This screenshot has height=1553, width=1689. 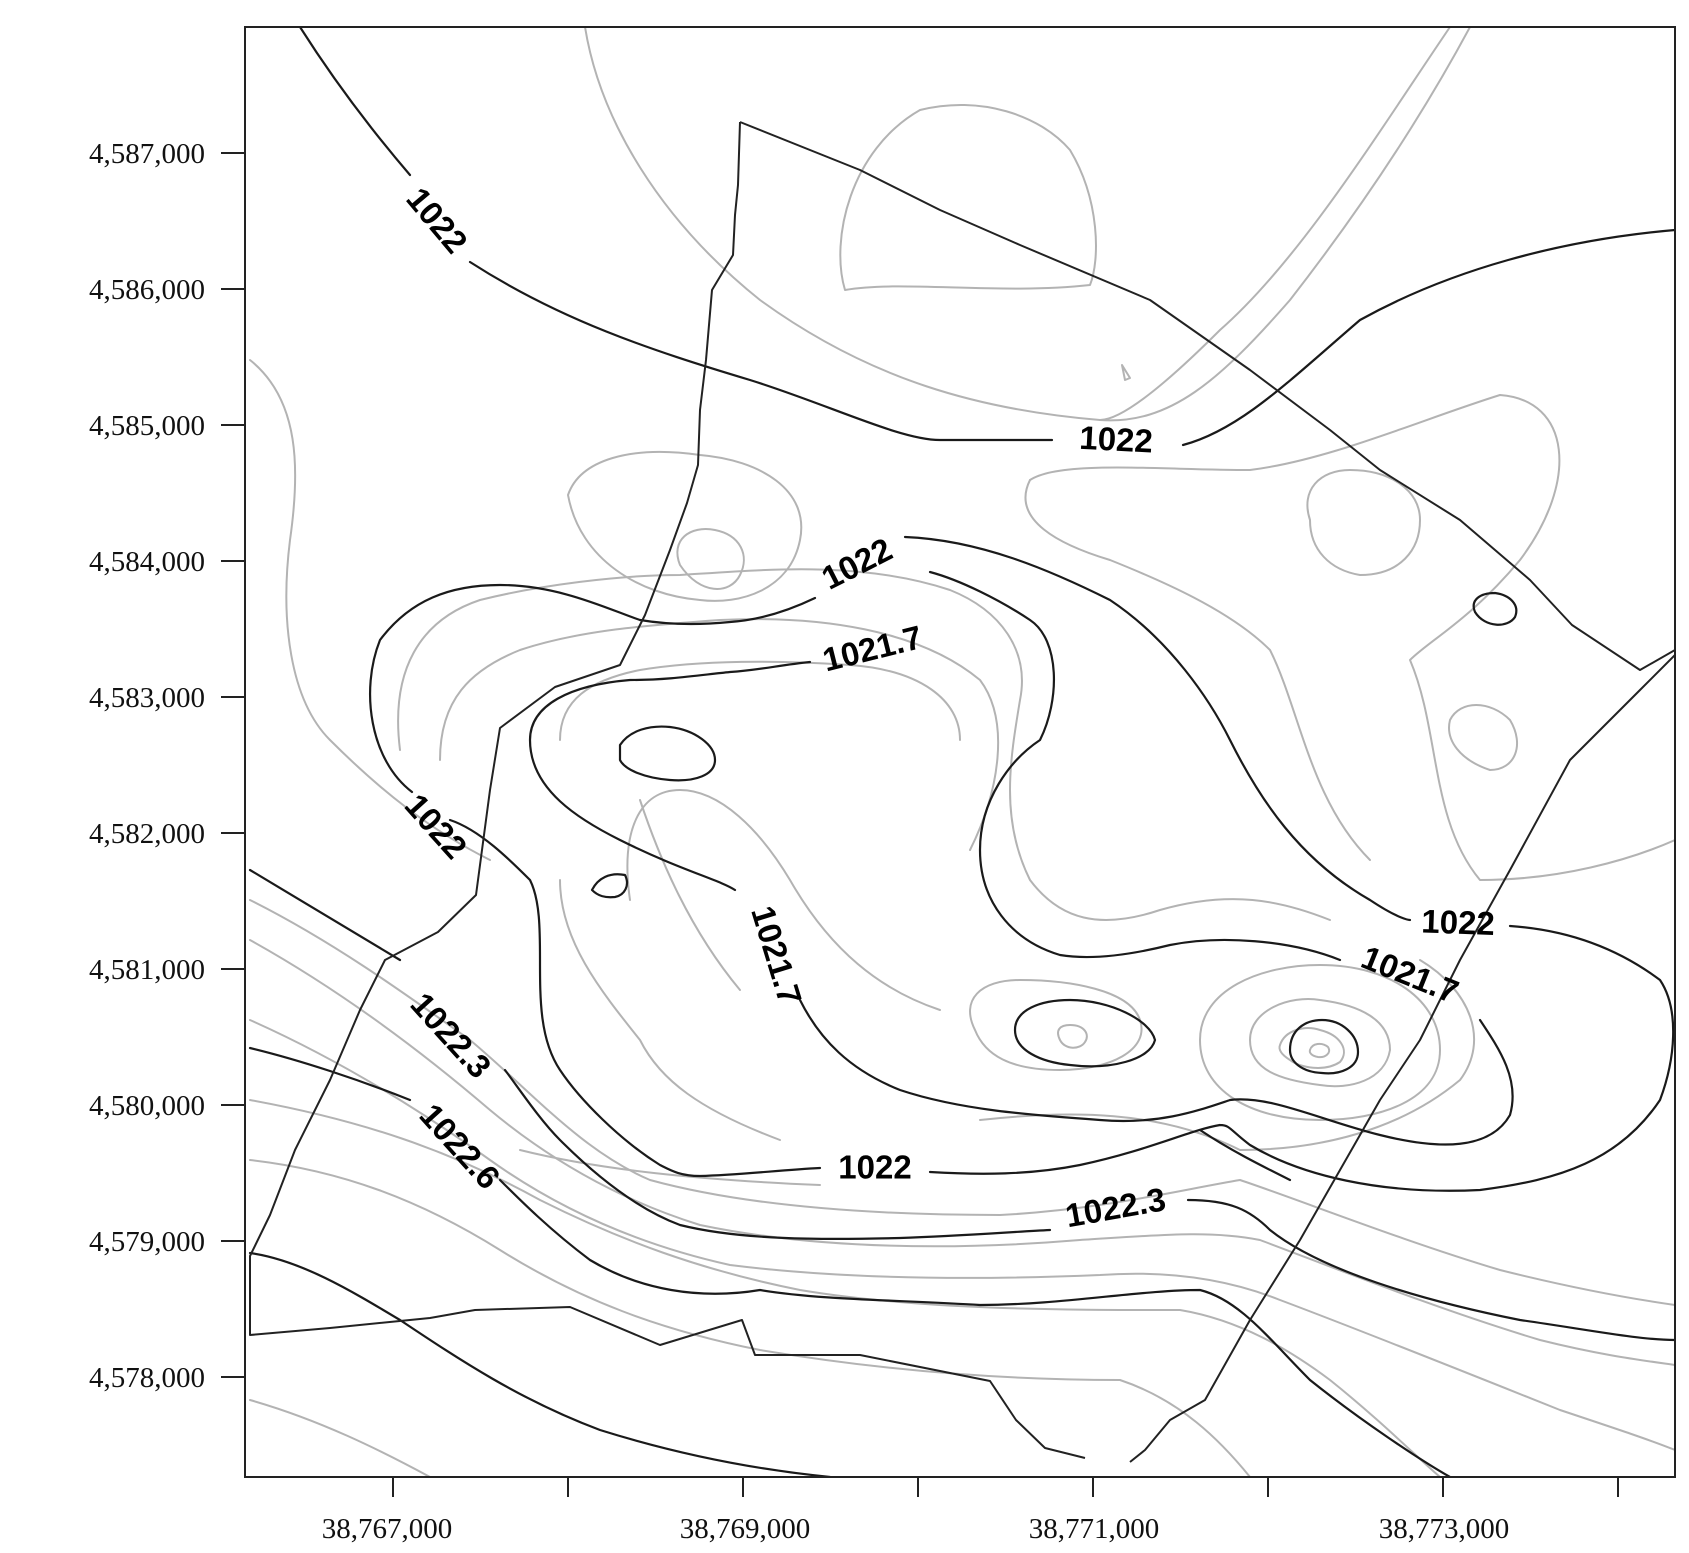 I want to click on closed-contour-small, so click(x=609, y=886).